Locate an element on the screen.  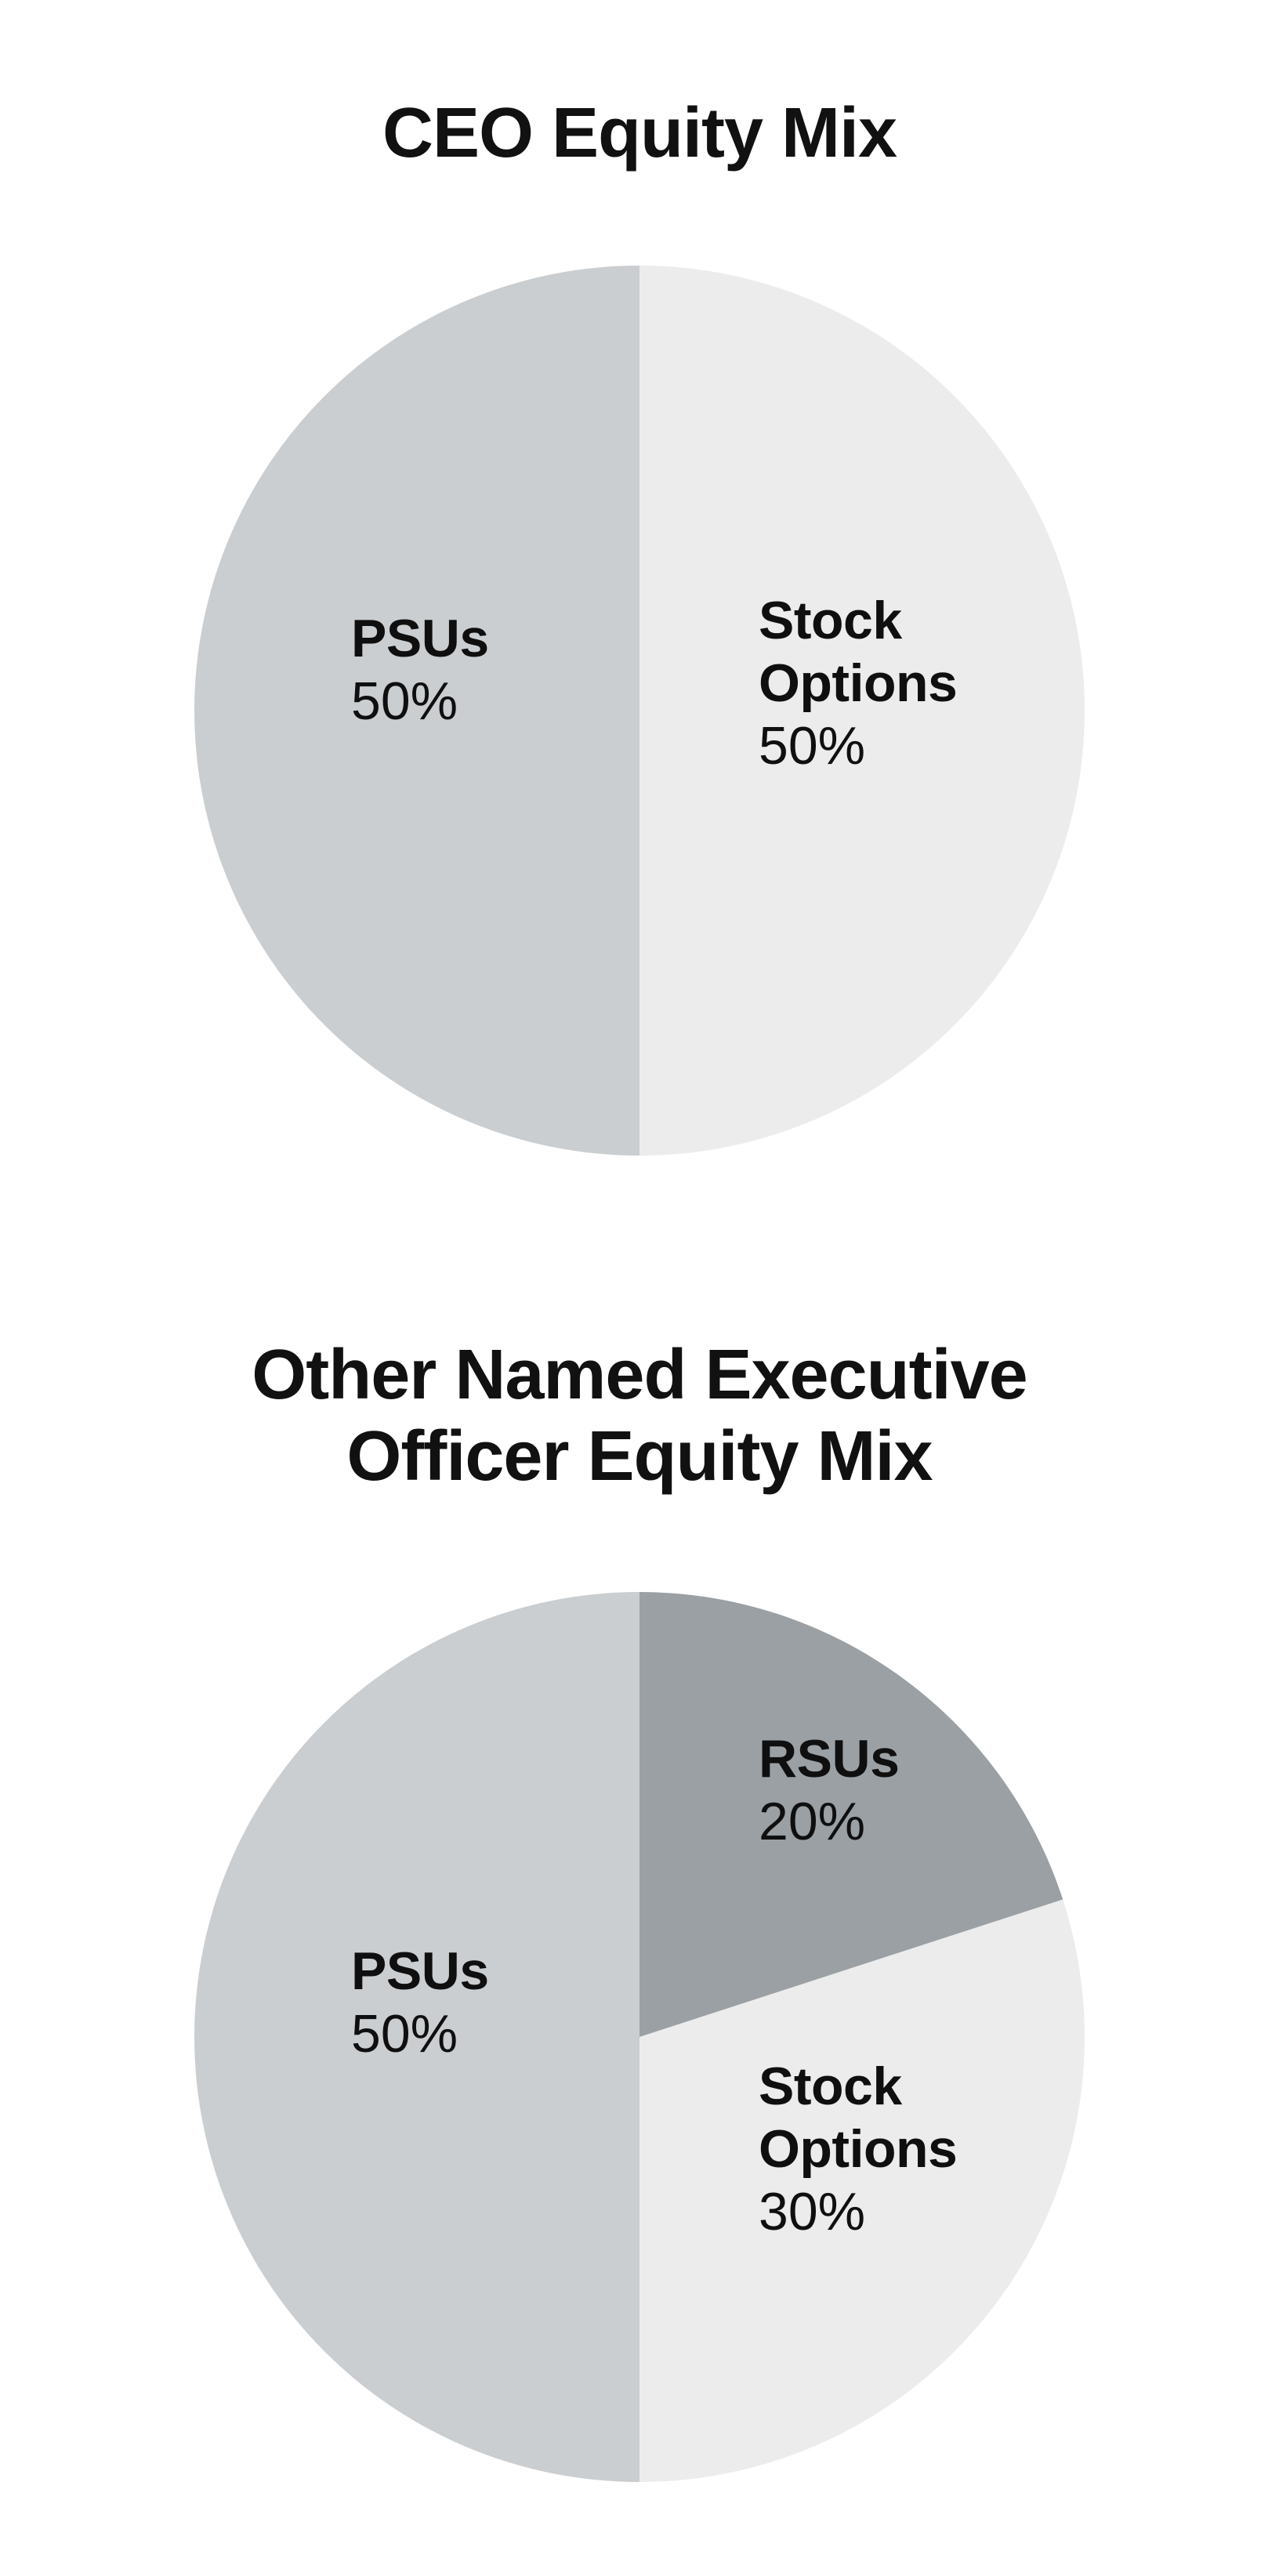
neo-equity-mix-title-line1: Other Named Executive is located at coordinates (639, 1375).